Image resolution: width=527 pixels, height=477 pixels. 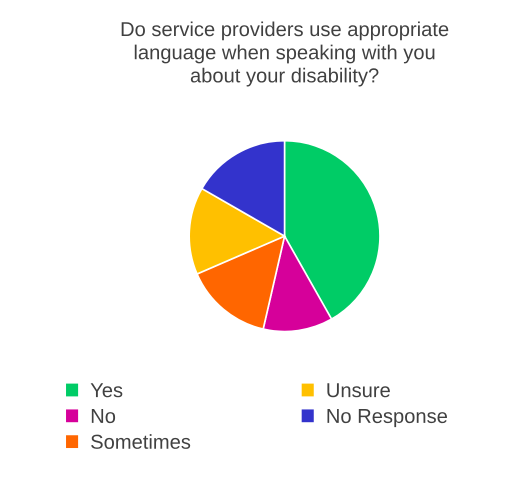 What do you see at coordinates (106, 390) in the screenshot?
I see `legend-label: Yes` at bounding box center [106, 390].